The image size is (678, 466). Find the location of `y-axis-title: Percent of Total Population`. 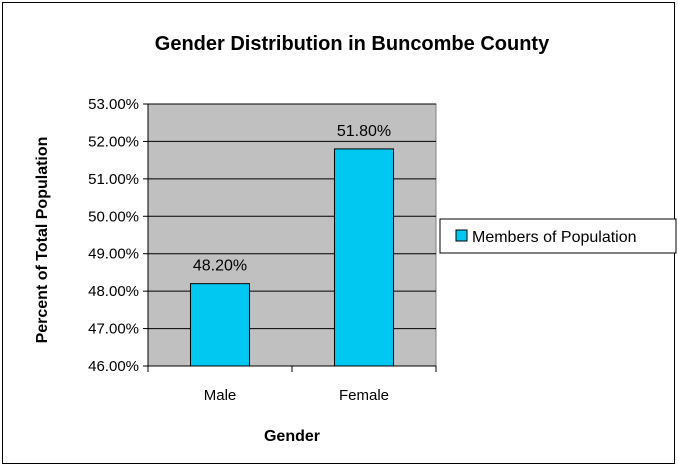

y-axis-title: Percent of Total Population is located at coordinates (42, 240).